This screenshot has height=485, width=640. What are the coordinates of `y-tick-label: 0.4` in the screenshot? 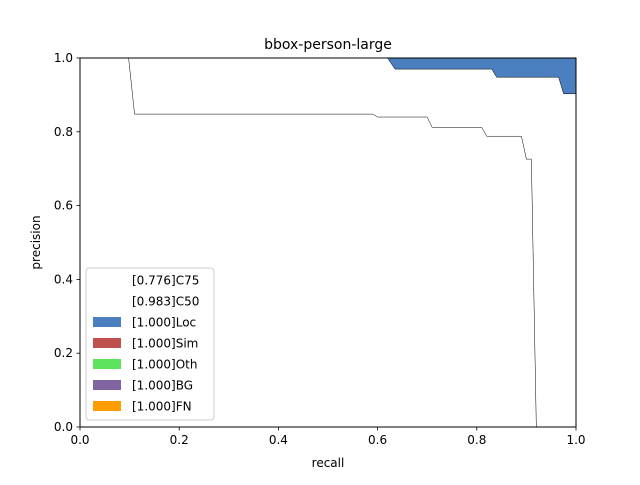 It's located at (63, 279).